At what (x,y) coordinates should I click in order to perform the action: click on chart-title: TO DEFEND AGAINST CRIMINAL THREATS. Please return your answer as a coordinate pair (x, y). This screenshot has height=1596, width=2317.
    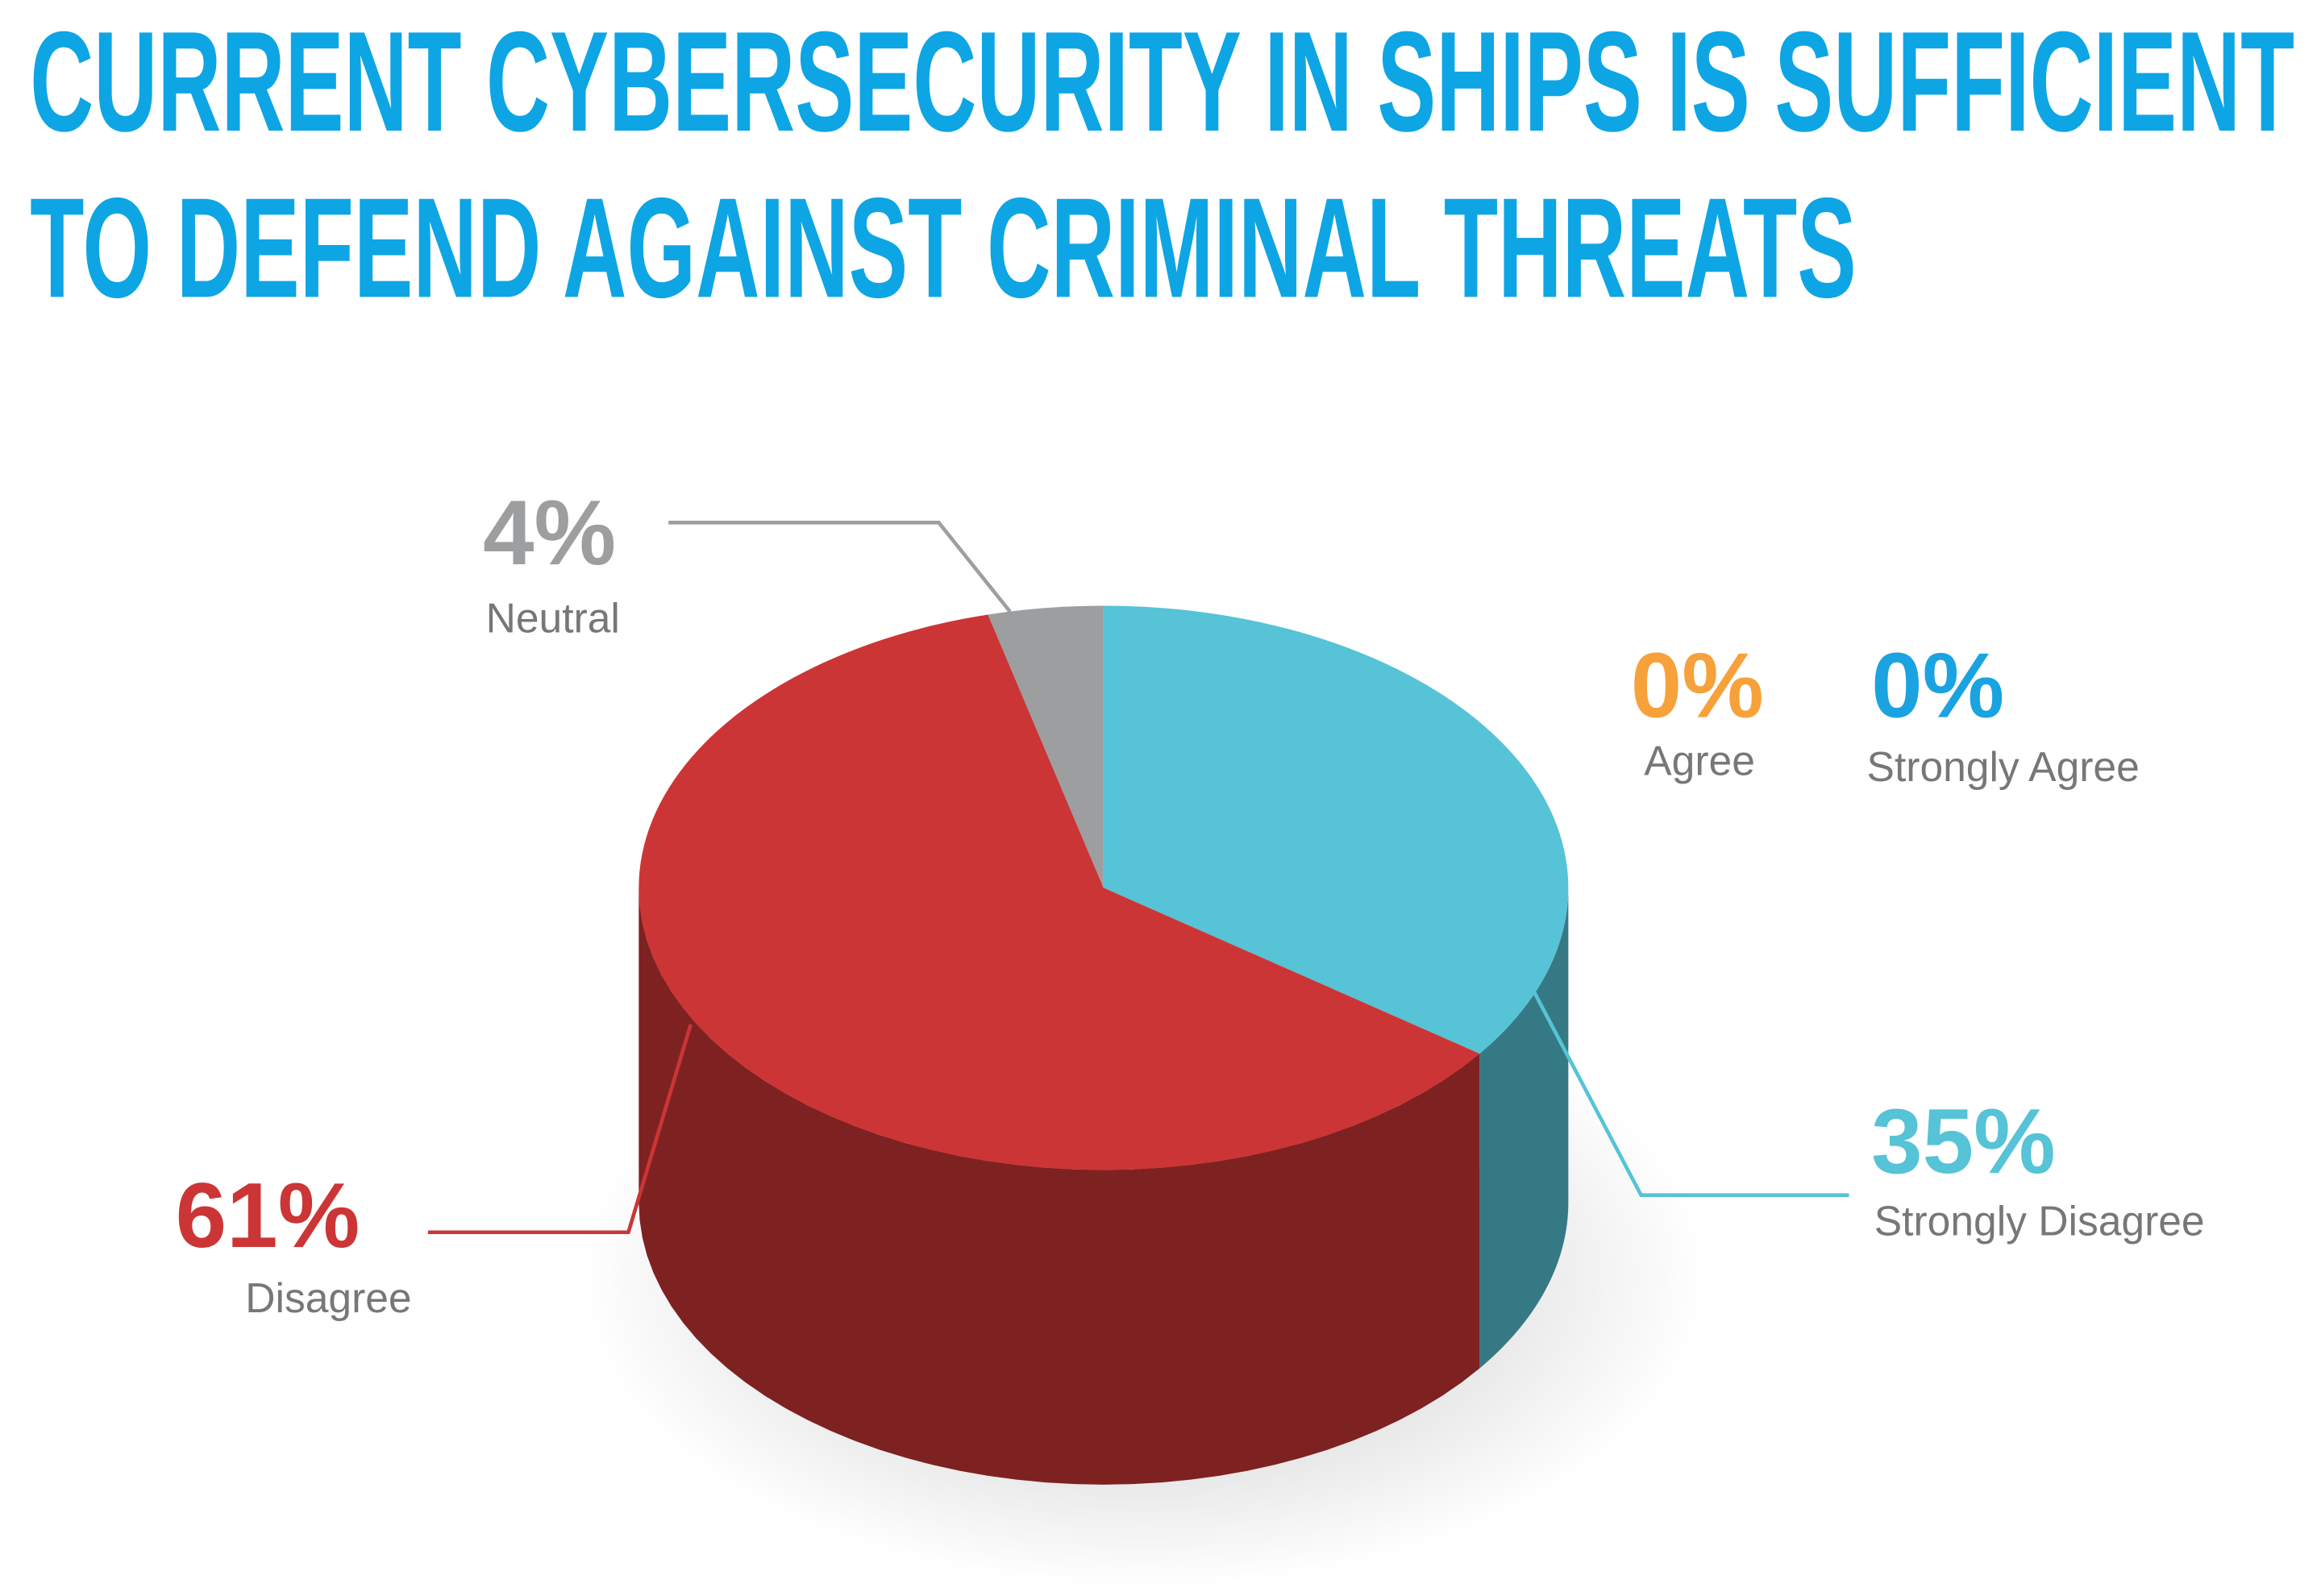
    Looking at the image, I should click on (943, 247).